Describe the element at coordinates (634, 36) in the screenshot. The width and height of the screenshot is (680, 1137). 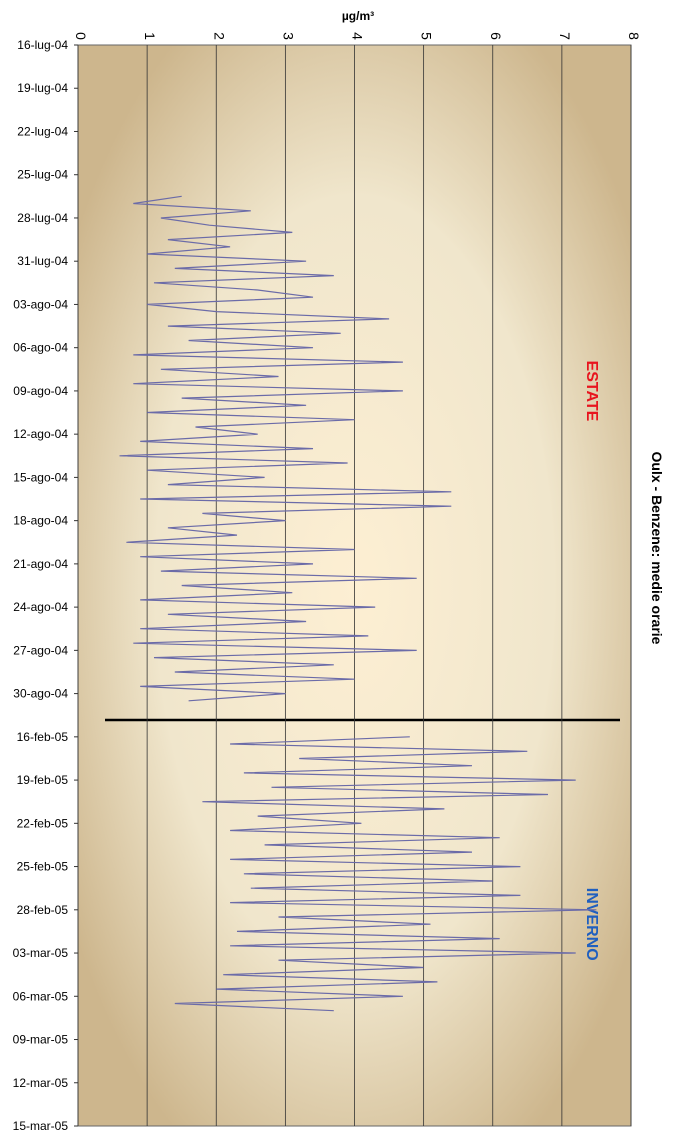
I see `value-tick-label: 8` at that location.